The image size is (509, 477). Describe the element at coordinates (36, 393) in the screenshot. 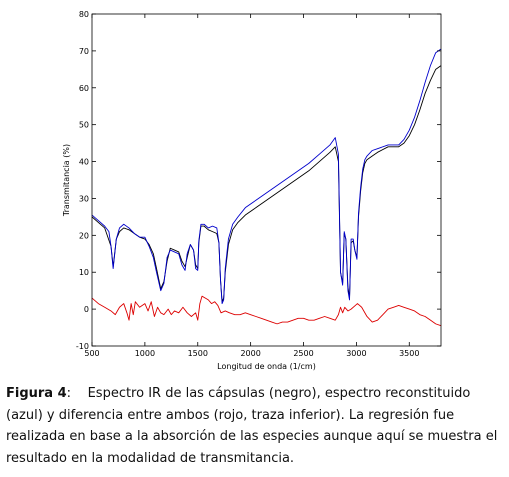

I see `caption-label: Figura 4` at that location.